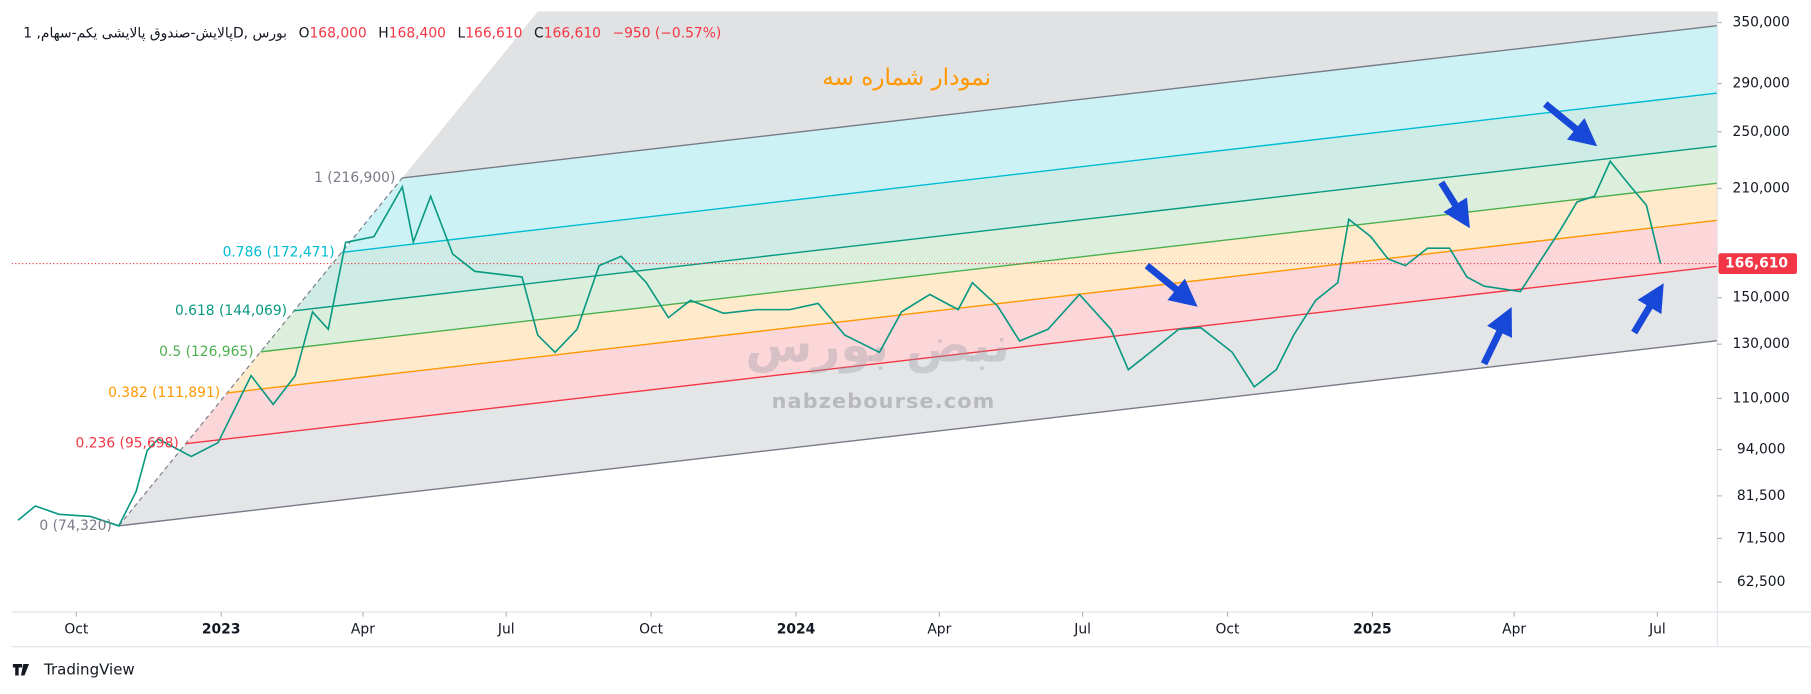  What do you see at coordinates (164, 393) in the screenshot?
I see `fib-level-label: 0.382 (111,891)` at bounding box center [164, 393].